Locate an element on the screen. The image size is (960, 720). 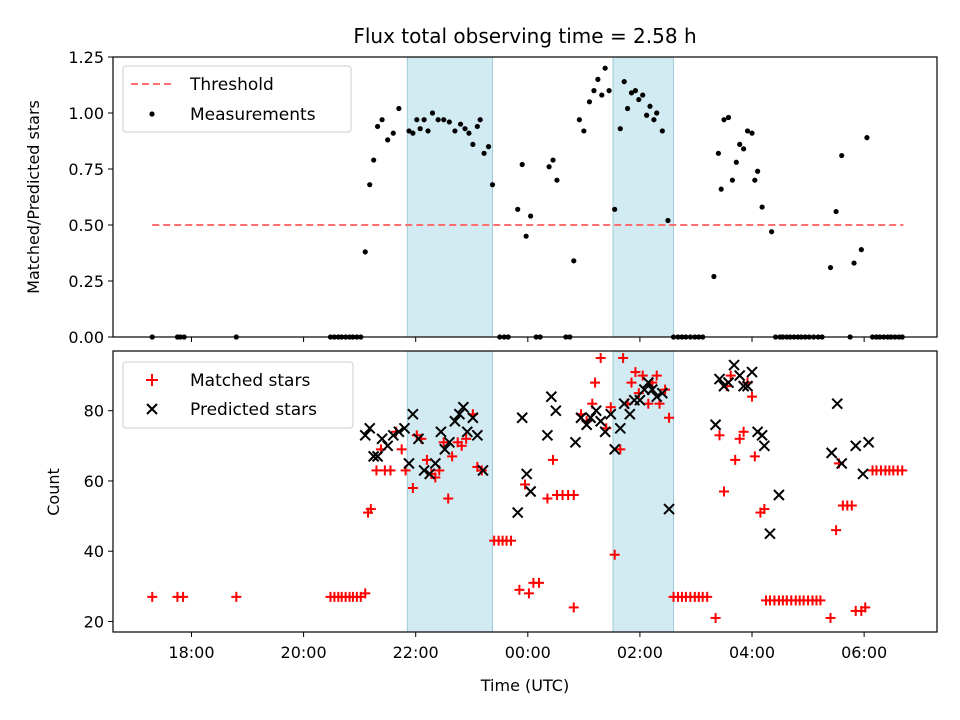
chart-title: Flux total observing time = 2.58 h is located at coordinates (524, 36).